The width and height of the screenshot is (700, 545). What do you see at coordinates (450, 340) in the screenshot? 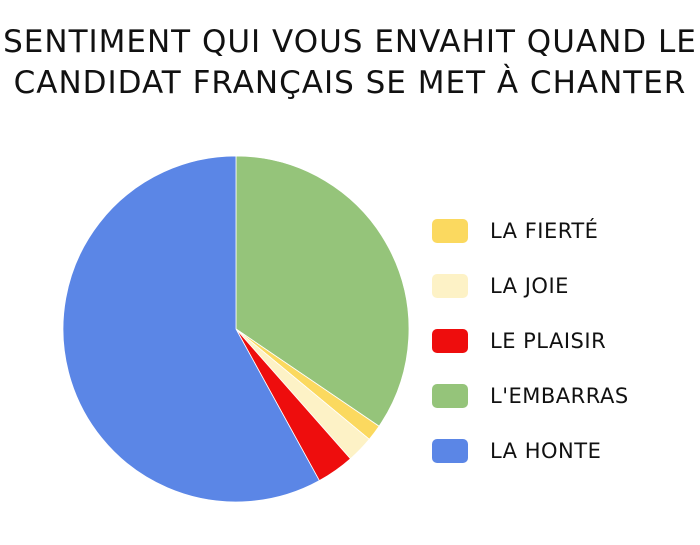
I see `legend-swatch-plaisir` at bounding box center [450, 340].